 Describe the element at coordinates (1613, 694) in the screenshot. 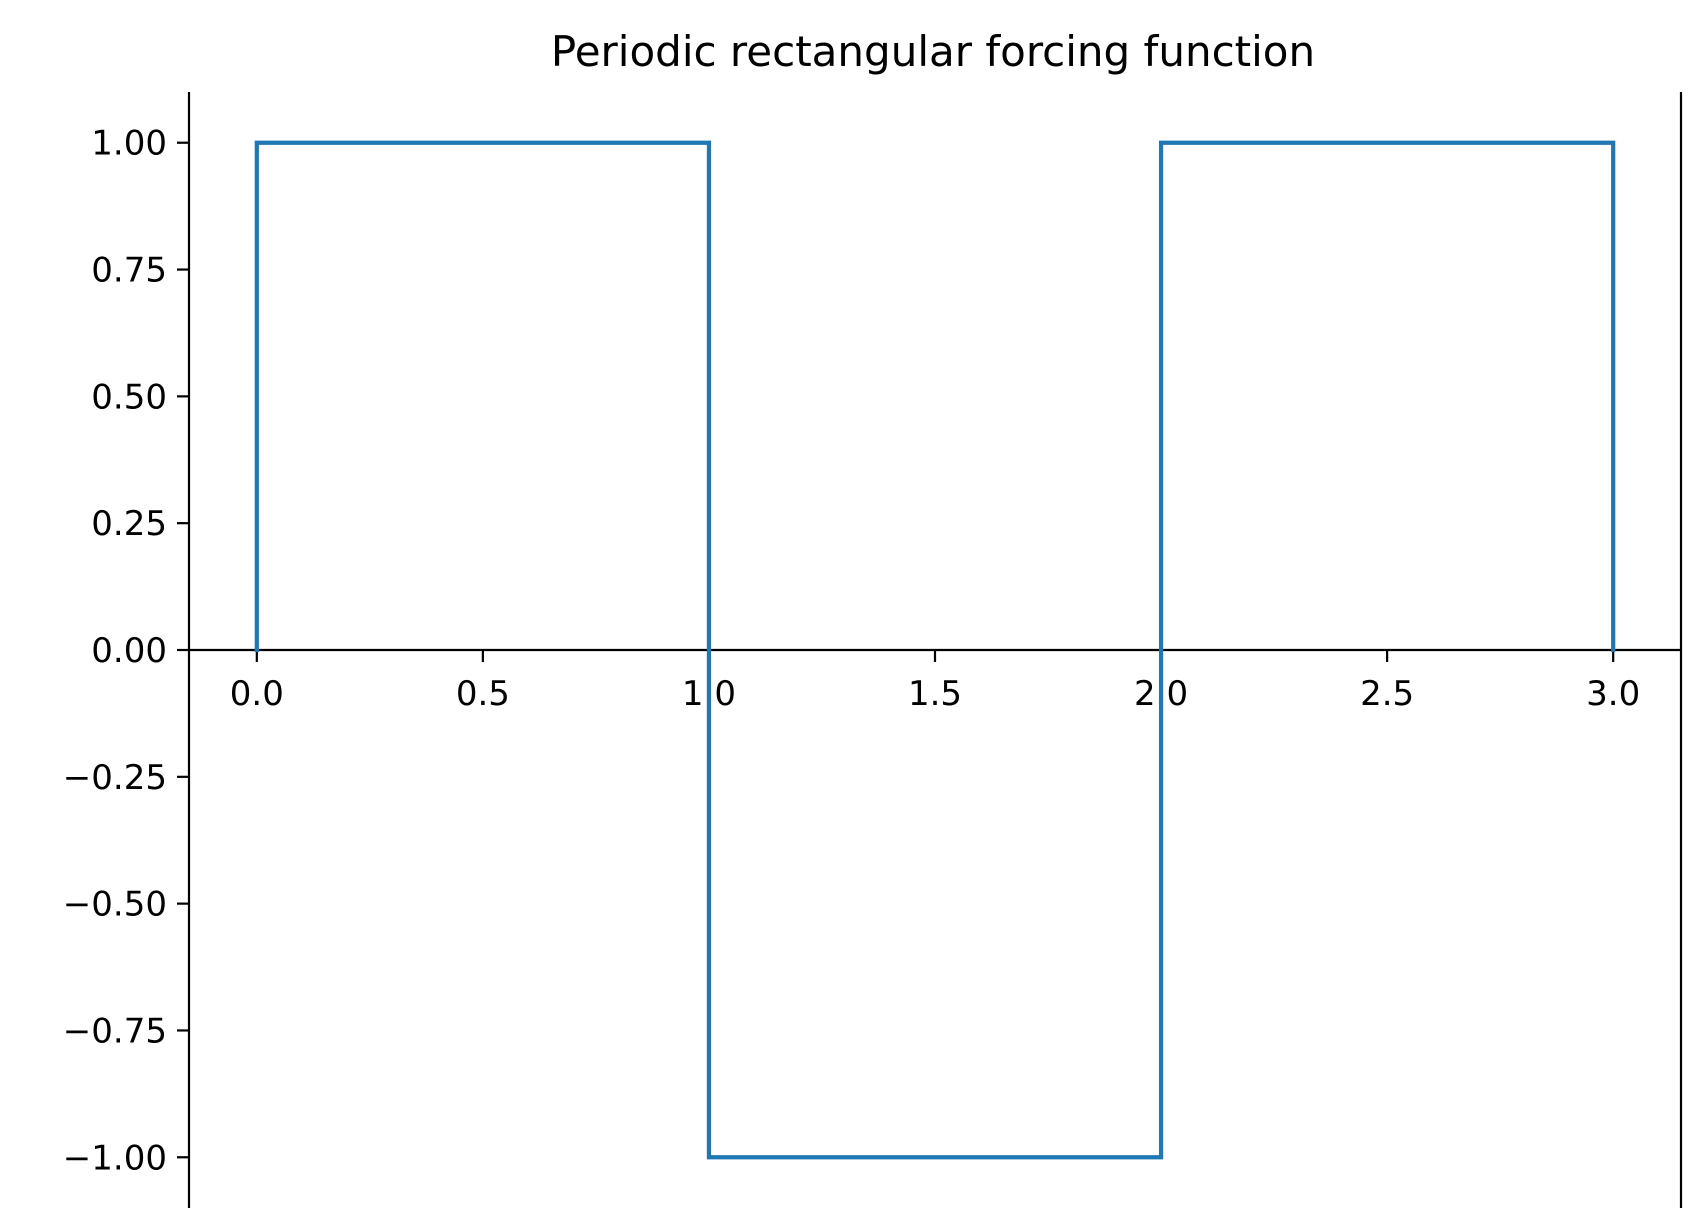

I see `x-tick-label: 3.0` at that location.